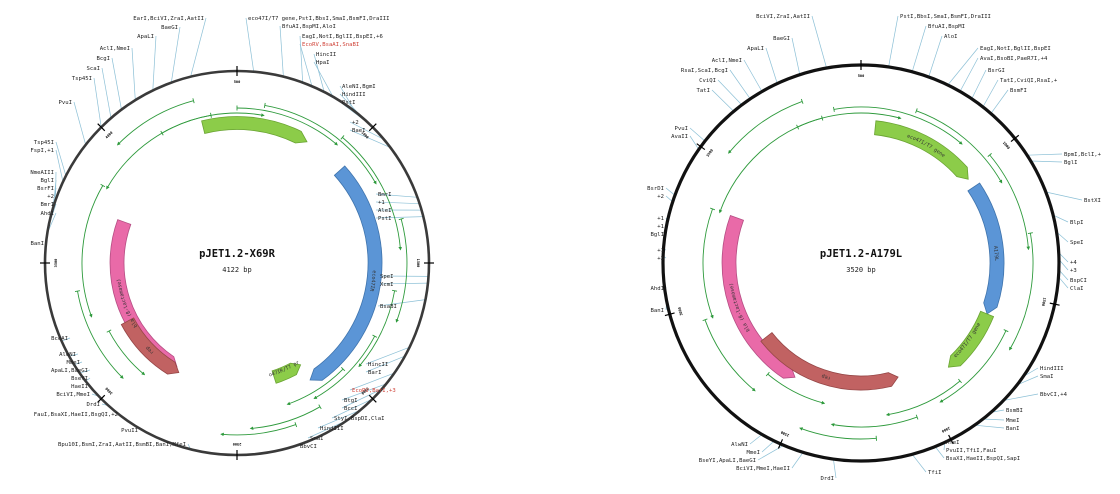 The height and width of the screenshot is (494, 1120). What do you see at coordinates (861, 76) in the screenshot?
I see `scale-tick-label: 500` at bounding box center [861, 76].